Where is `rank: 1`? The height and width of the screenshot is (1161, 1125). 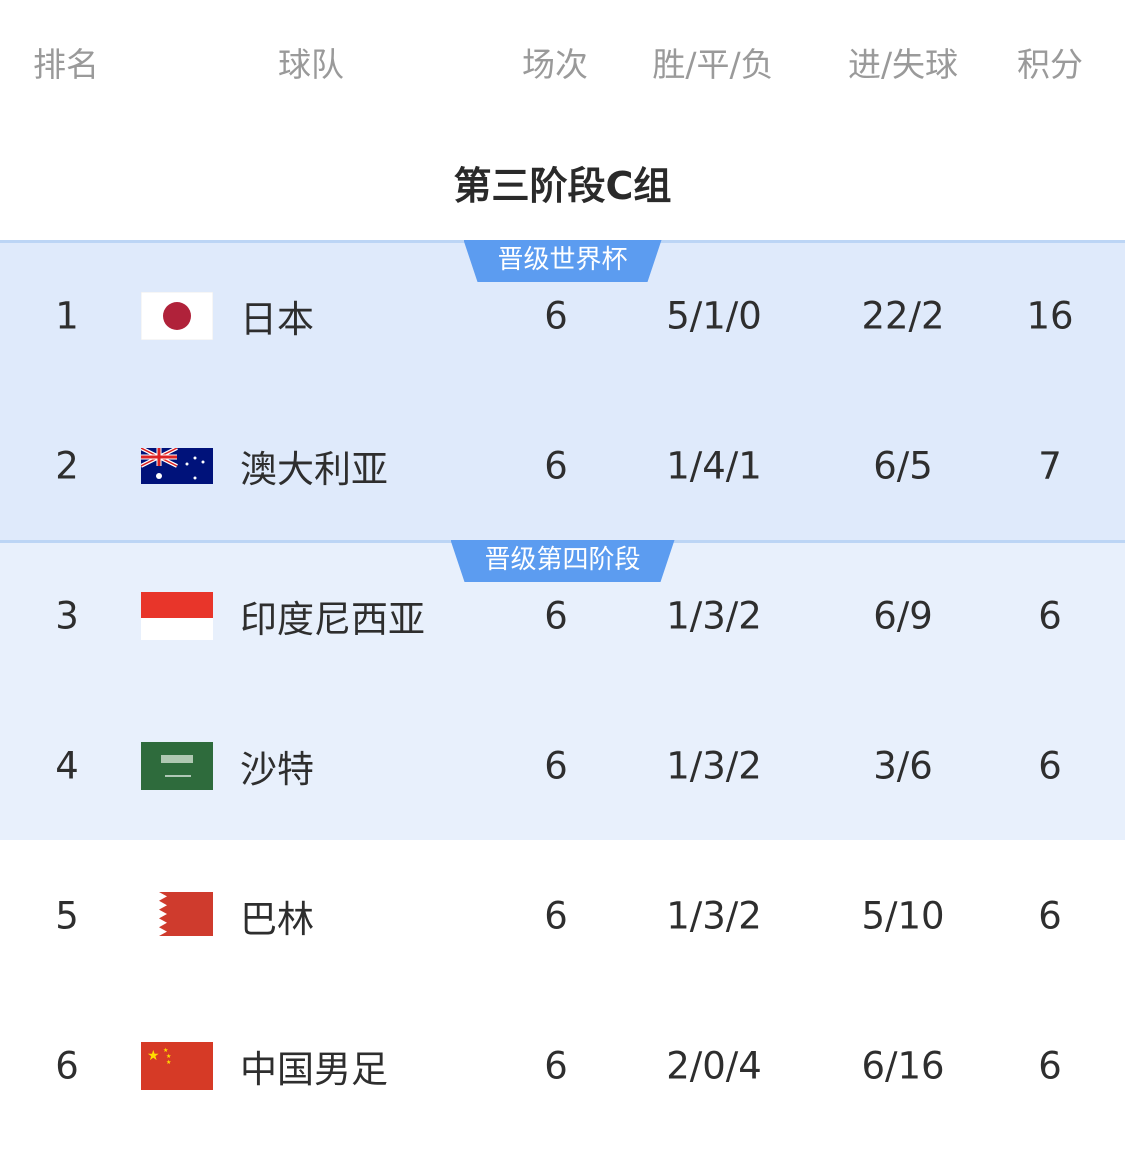 rank: 1 is located at coordinates (67, 316).